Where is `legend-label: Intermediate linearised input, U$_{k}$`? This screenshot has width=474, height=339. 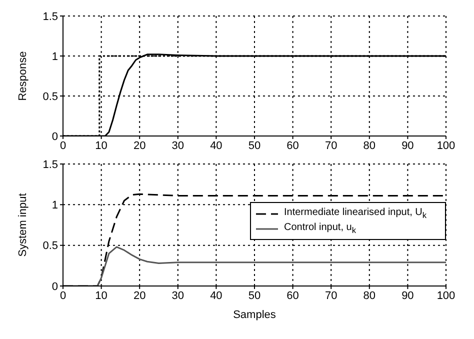 legend-label: Intermediate linearised input, U$_{k}$ is located at coordinates (355, 213).